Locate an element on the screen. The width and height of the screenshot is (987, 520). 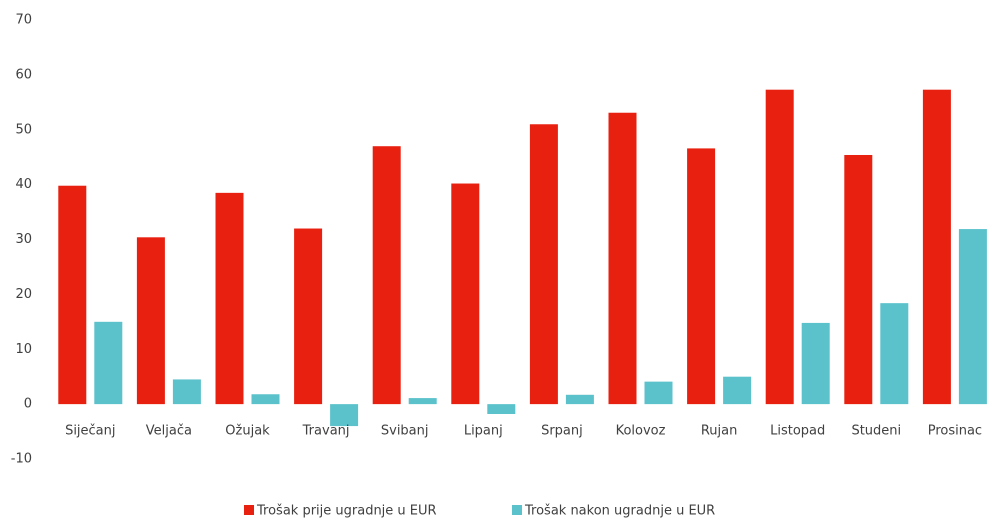
y-tick-label: 20 is located at coordinates (23, 294).